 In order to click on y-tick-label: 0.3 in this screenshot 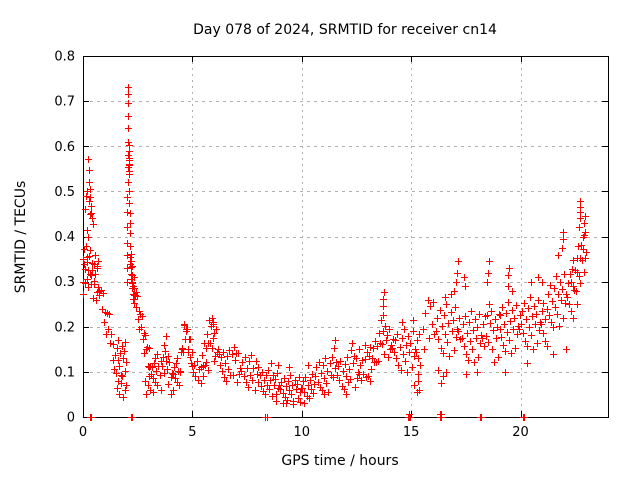, I will do `click(64, 282)`.